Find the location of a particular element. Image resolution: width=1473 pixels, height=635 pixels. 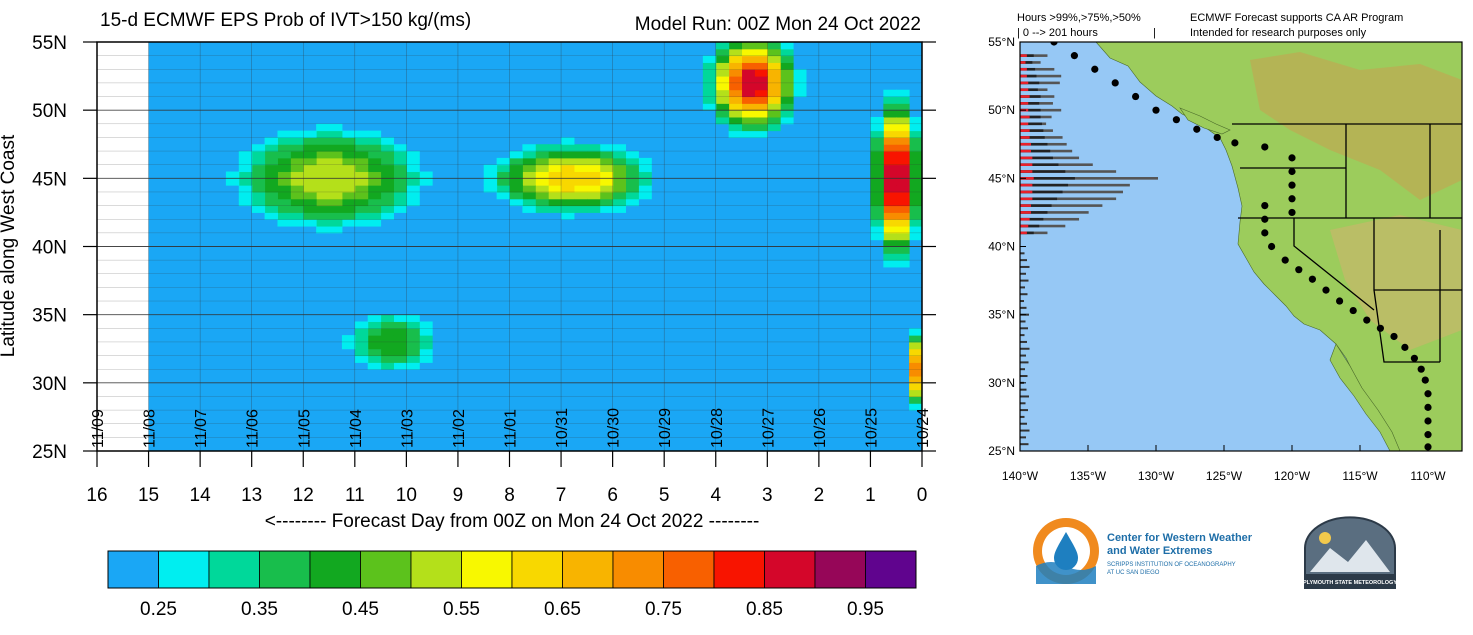

y-axis-label: Latitude along West Coast is located at coordinates (9, 245).